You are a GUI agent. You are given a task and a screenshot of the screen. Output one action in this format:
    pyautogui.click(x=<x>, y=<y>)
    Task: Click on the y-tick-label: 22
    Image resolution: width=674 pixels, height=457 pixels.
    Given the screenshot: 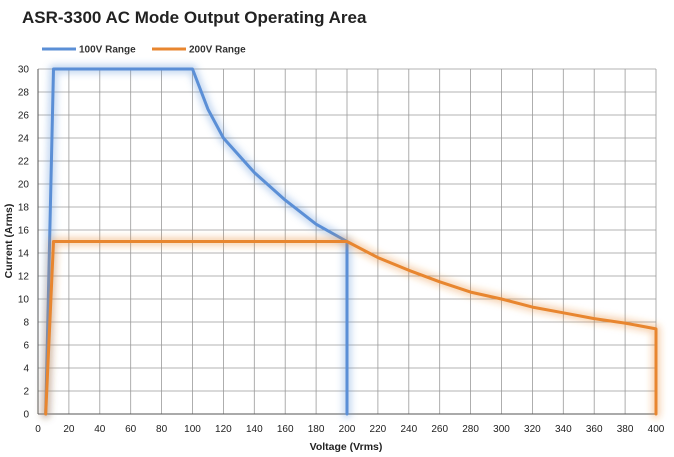 What is the action you would take?
    pyautogui.click(x=24, y=162)
    